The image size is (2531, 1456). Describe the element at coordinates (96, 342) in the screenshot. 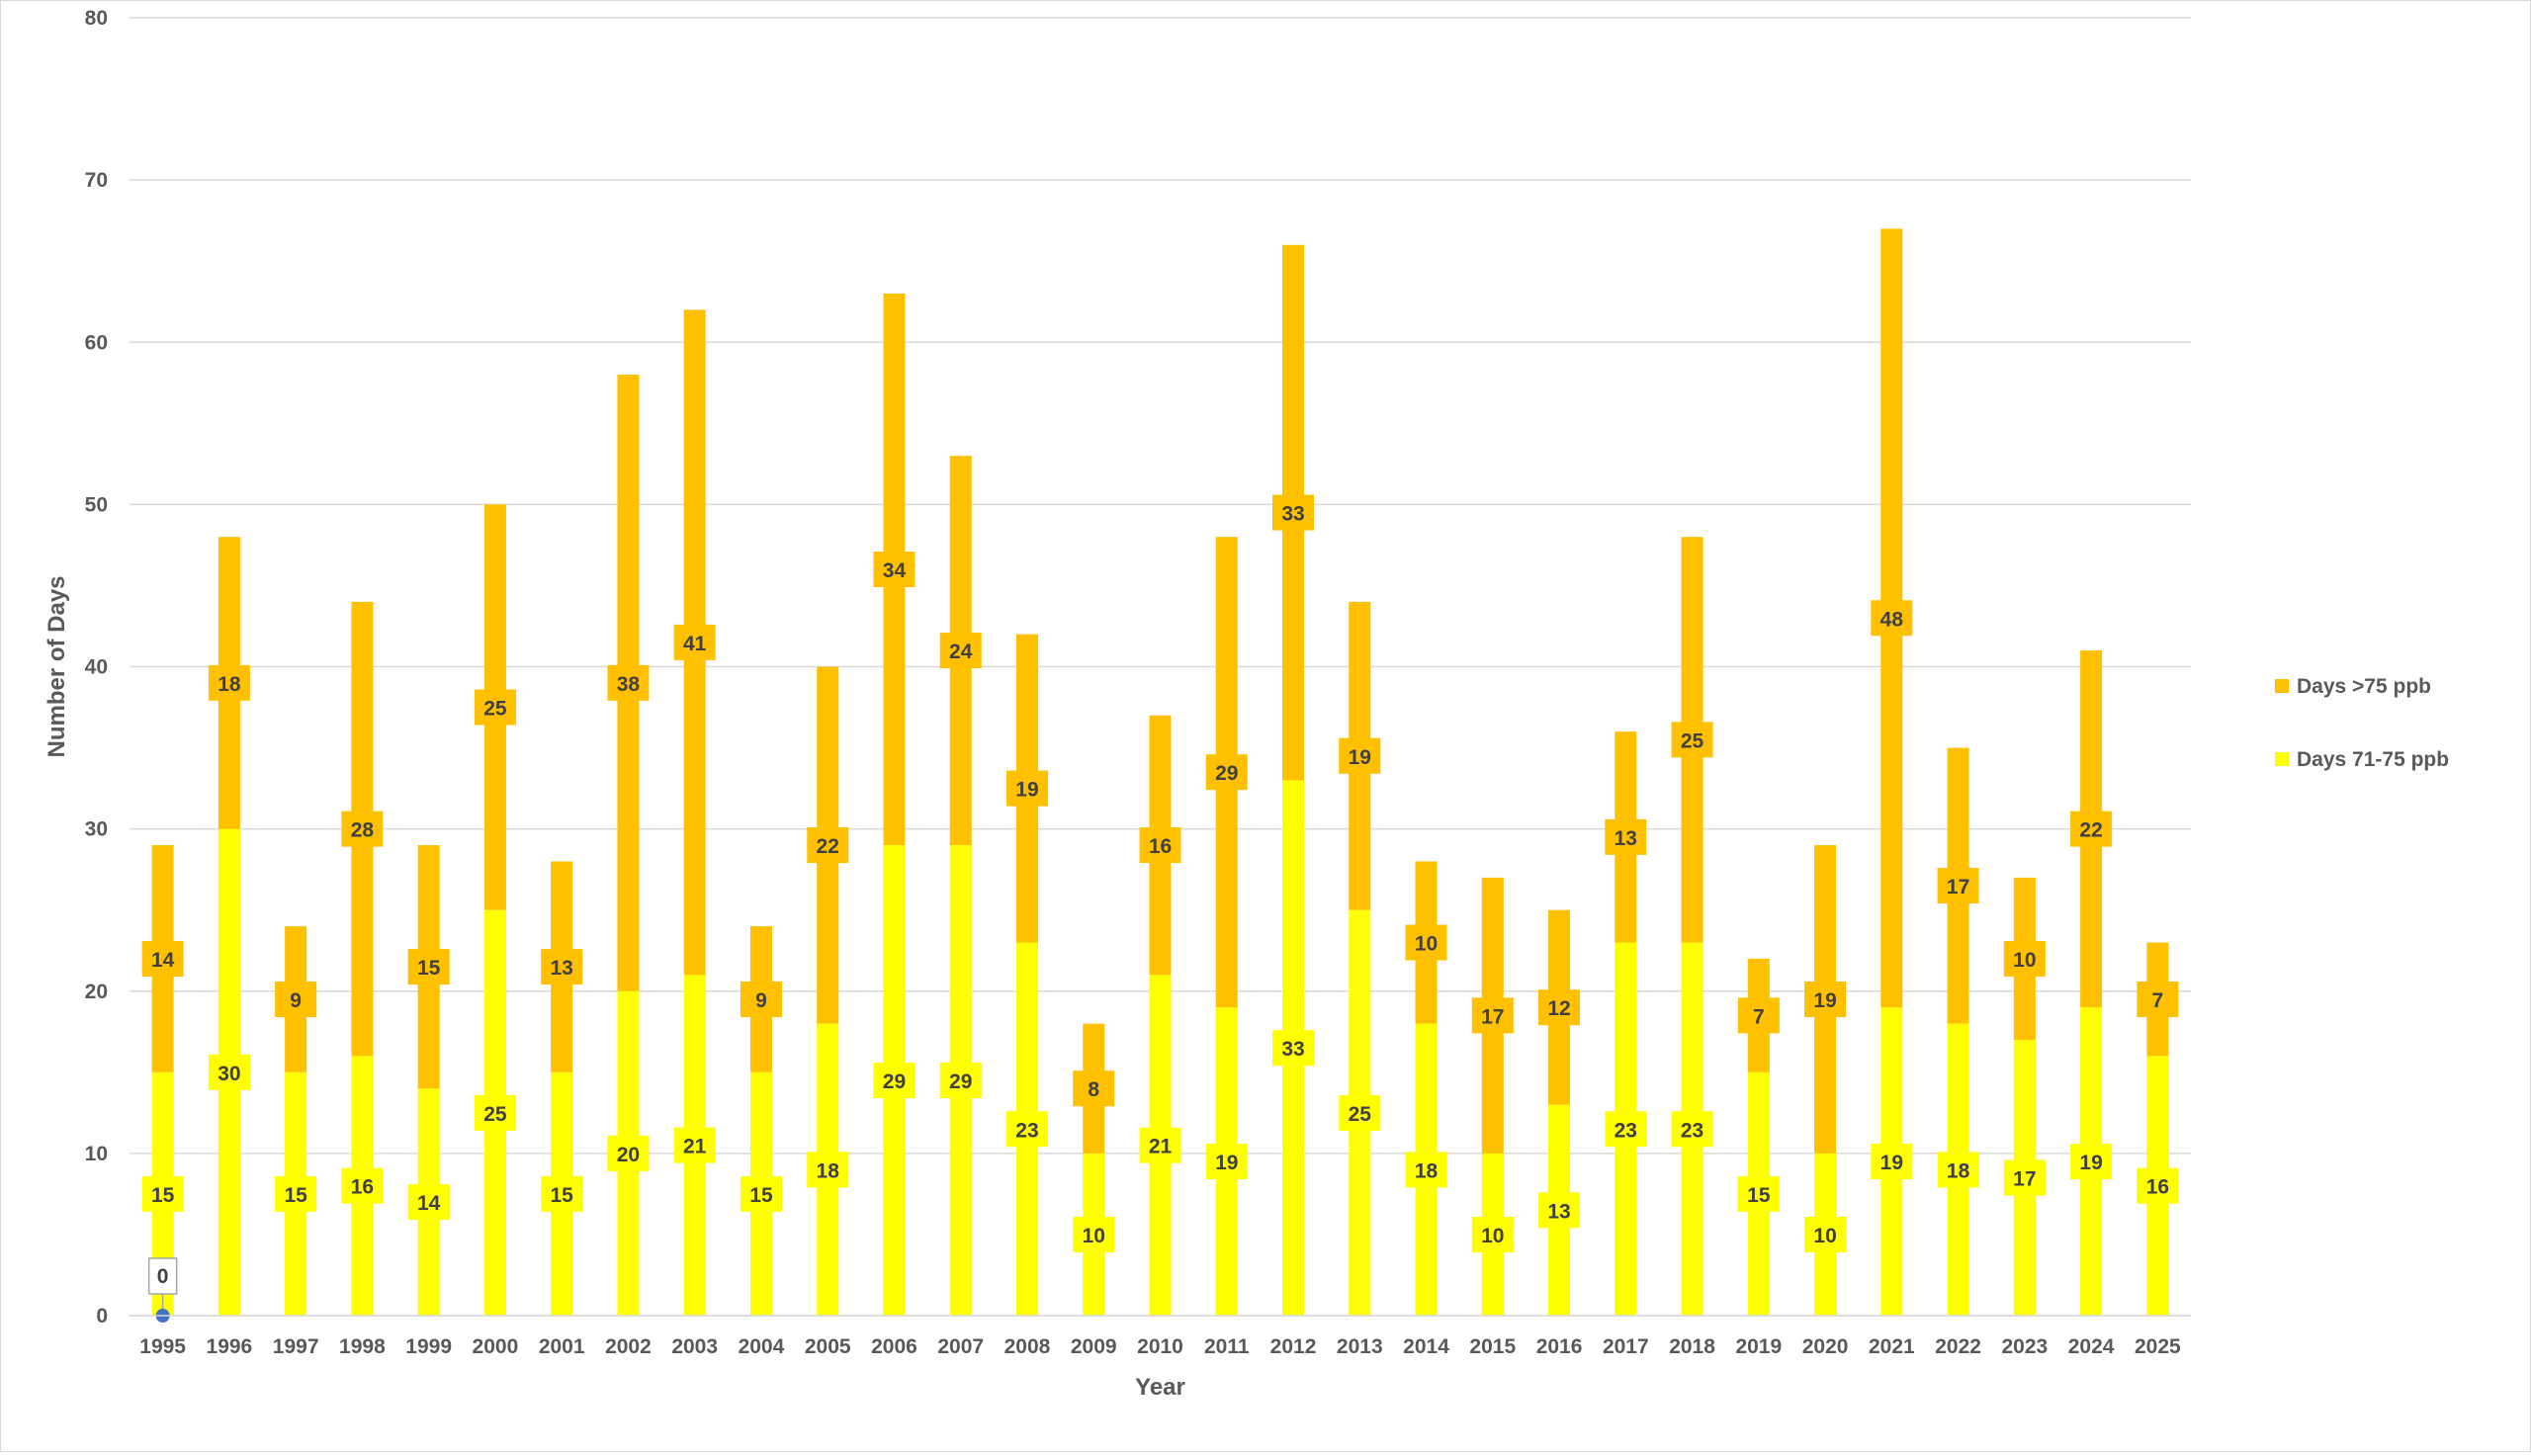

I see `y-tick-label: 60` at that location.